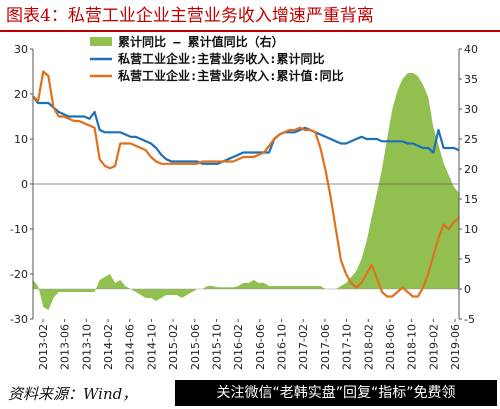 Image resolution: width=500 pixels, height=409 pixels. What do you see at coordinates (325, 347) in the screenshot?
I see `x-tick-label: 2017-06` at bounding box center [325, 347].